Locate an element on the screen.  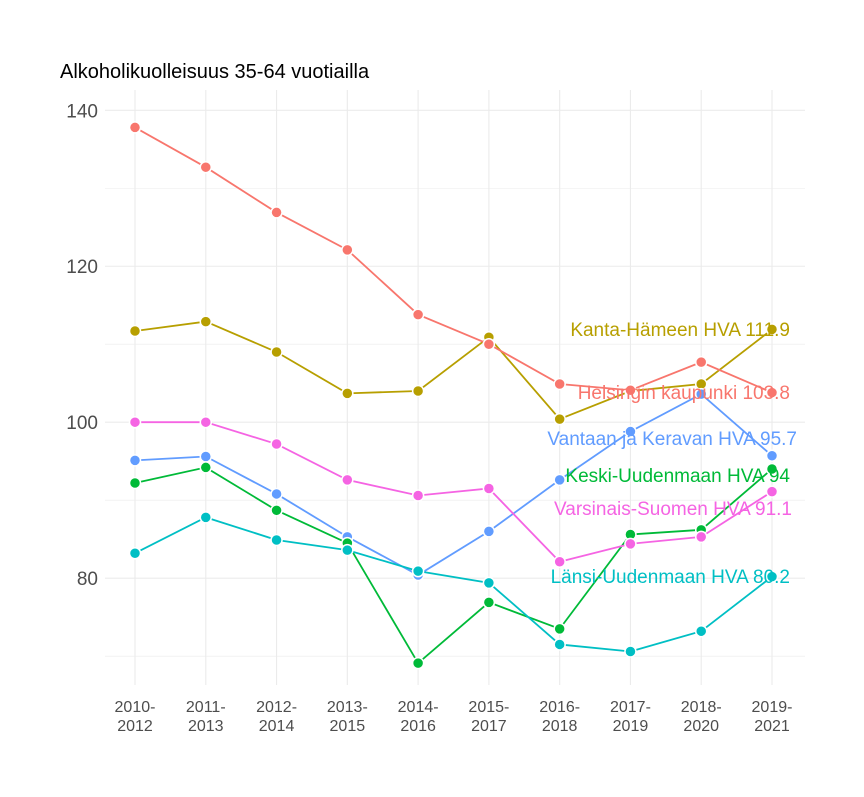
series-label: Vantaan ja Keravan HVA 95.7 is located at coordinates (672, 439).